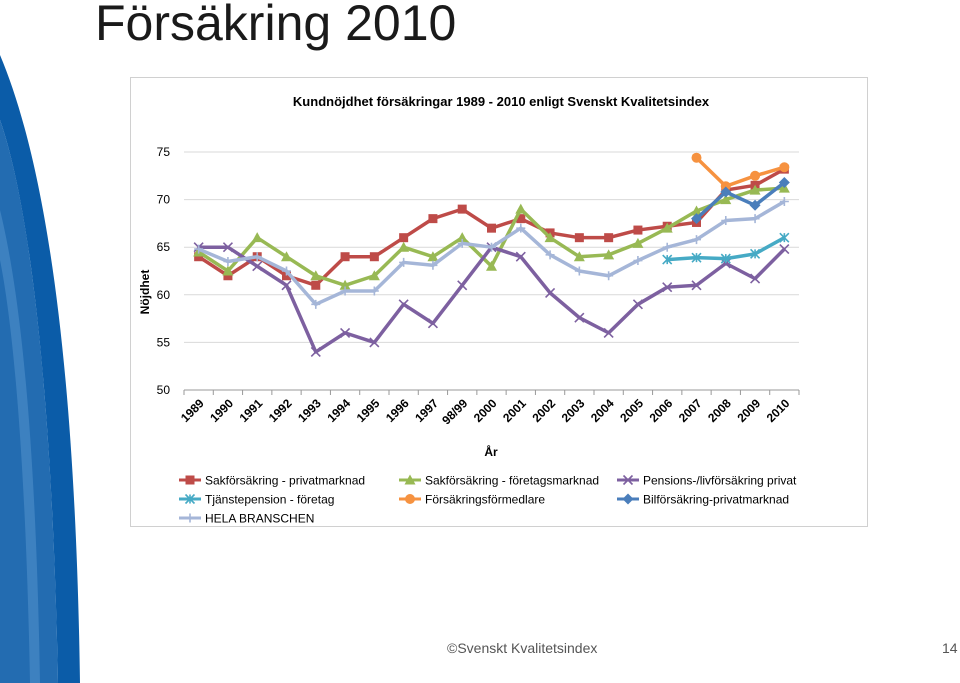  I want to click on legend-item: Sakförsäkring - företagsmarknad, so click(499, 481).